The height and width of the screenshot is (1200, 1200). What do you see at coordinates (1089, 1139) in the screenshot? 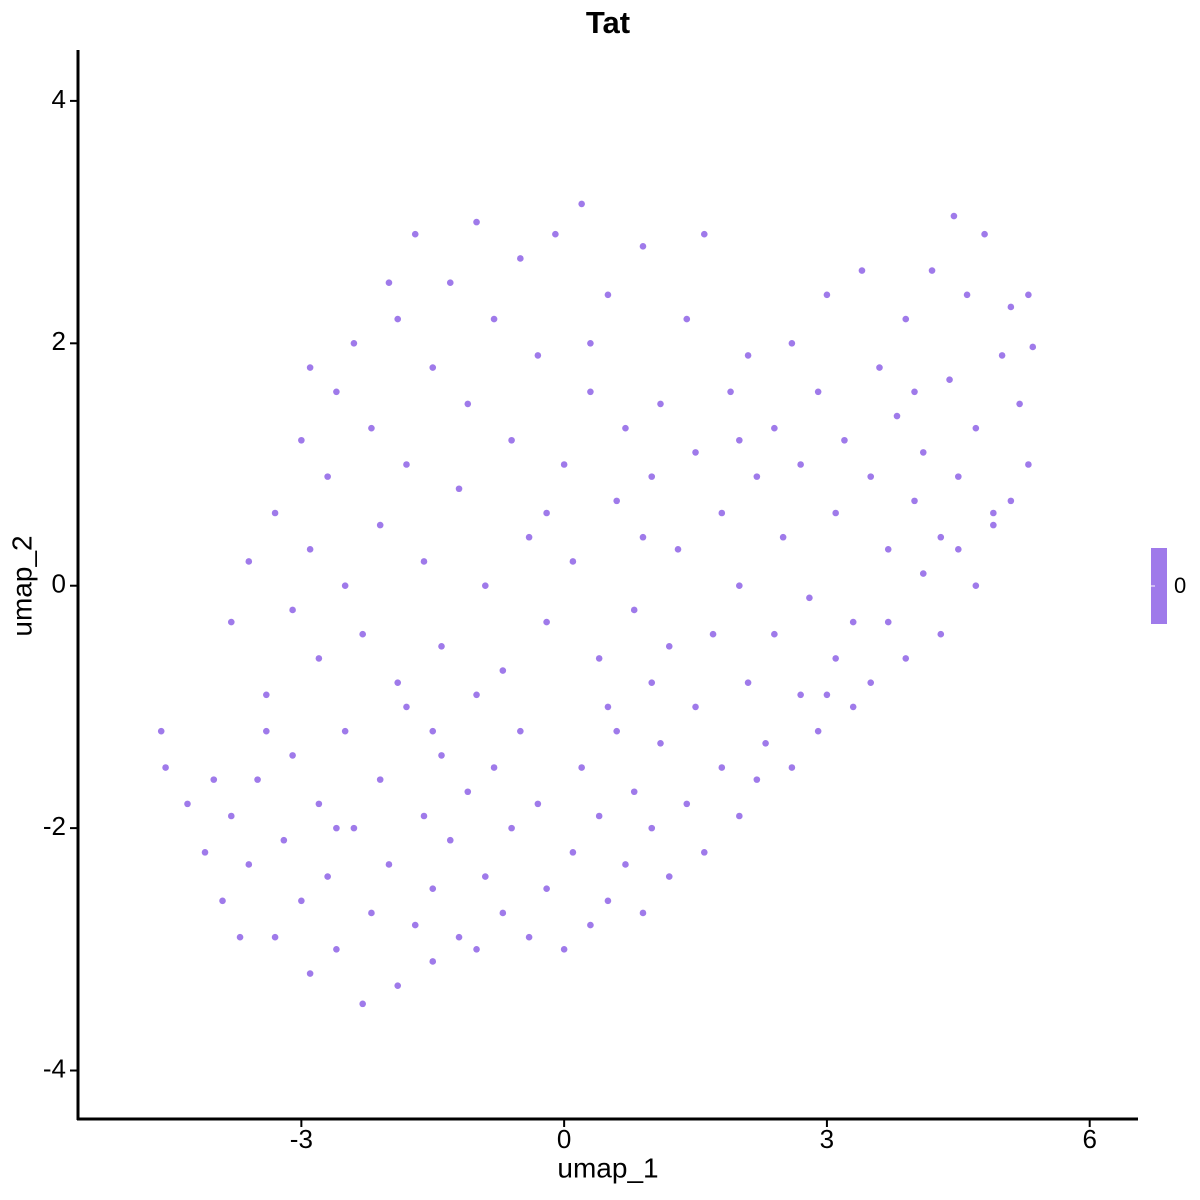
I see `x-tick-label: 6` at bounding box center [1089, 1139].